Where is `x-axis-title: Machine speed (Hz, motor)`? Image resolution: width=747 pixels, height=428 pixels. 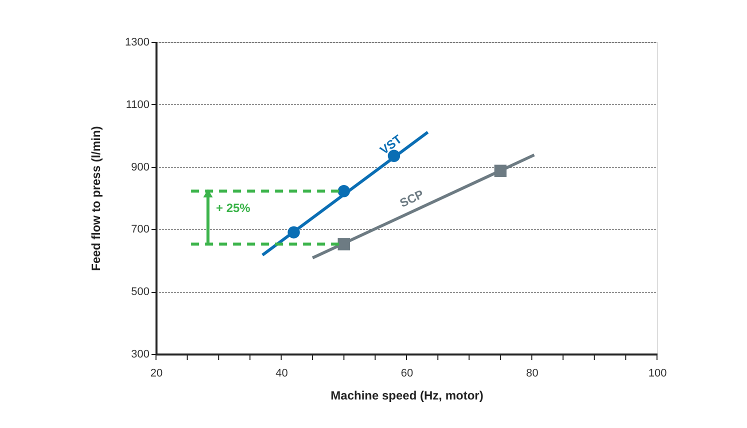
x-axis-title: Machine speed (Hz, motor) is located at coordinates (407, 395).